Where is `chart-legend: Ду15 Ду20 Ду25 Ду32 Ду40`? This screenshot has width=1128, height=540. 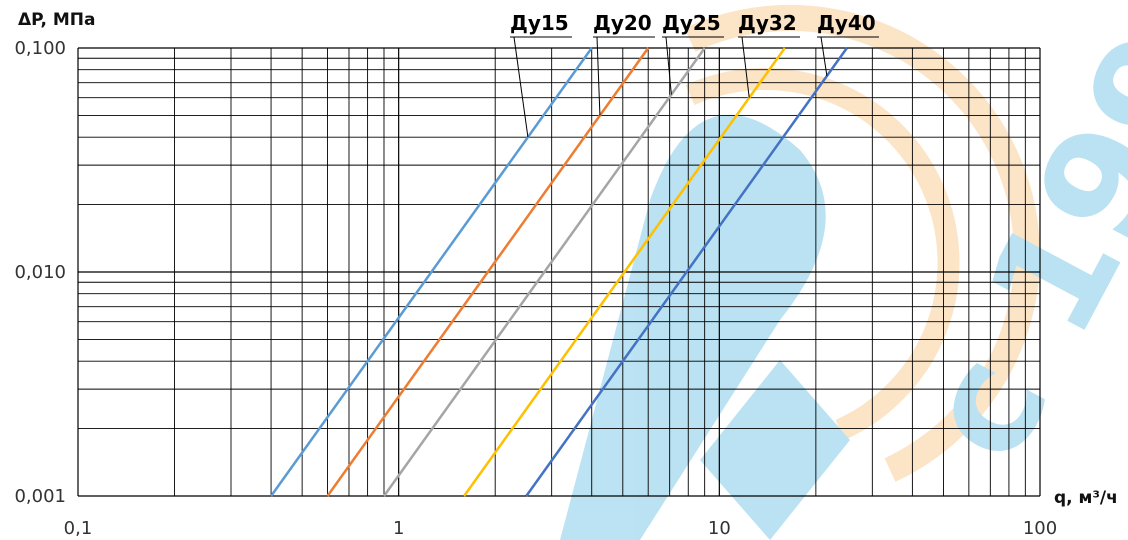 chart-legend: Ду15 Ду20 Ду25 Ду32 Ду40 is located at coordinates (694, 74).